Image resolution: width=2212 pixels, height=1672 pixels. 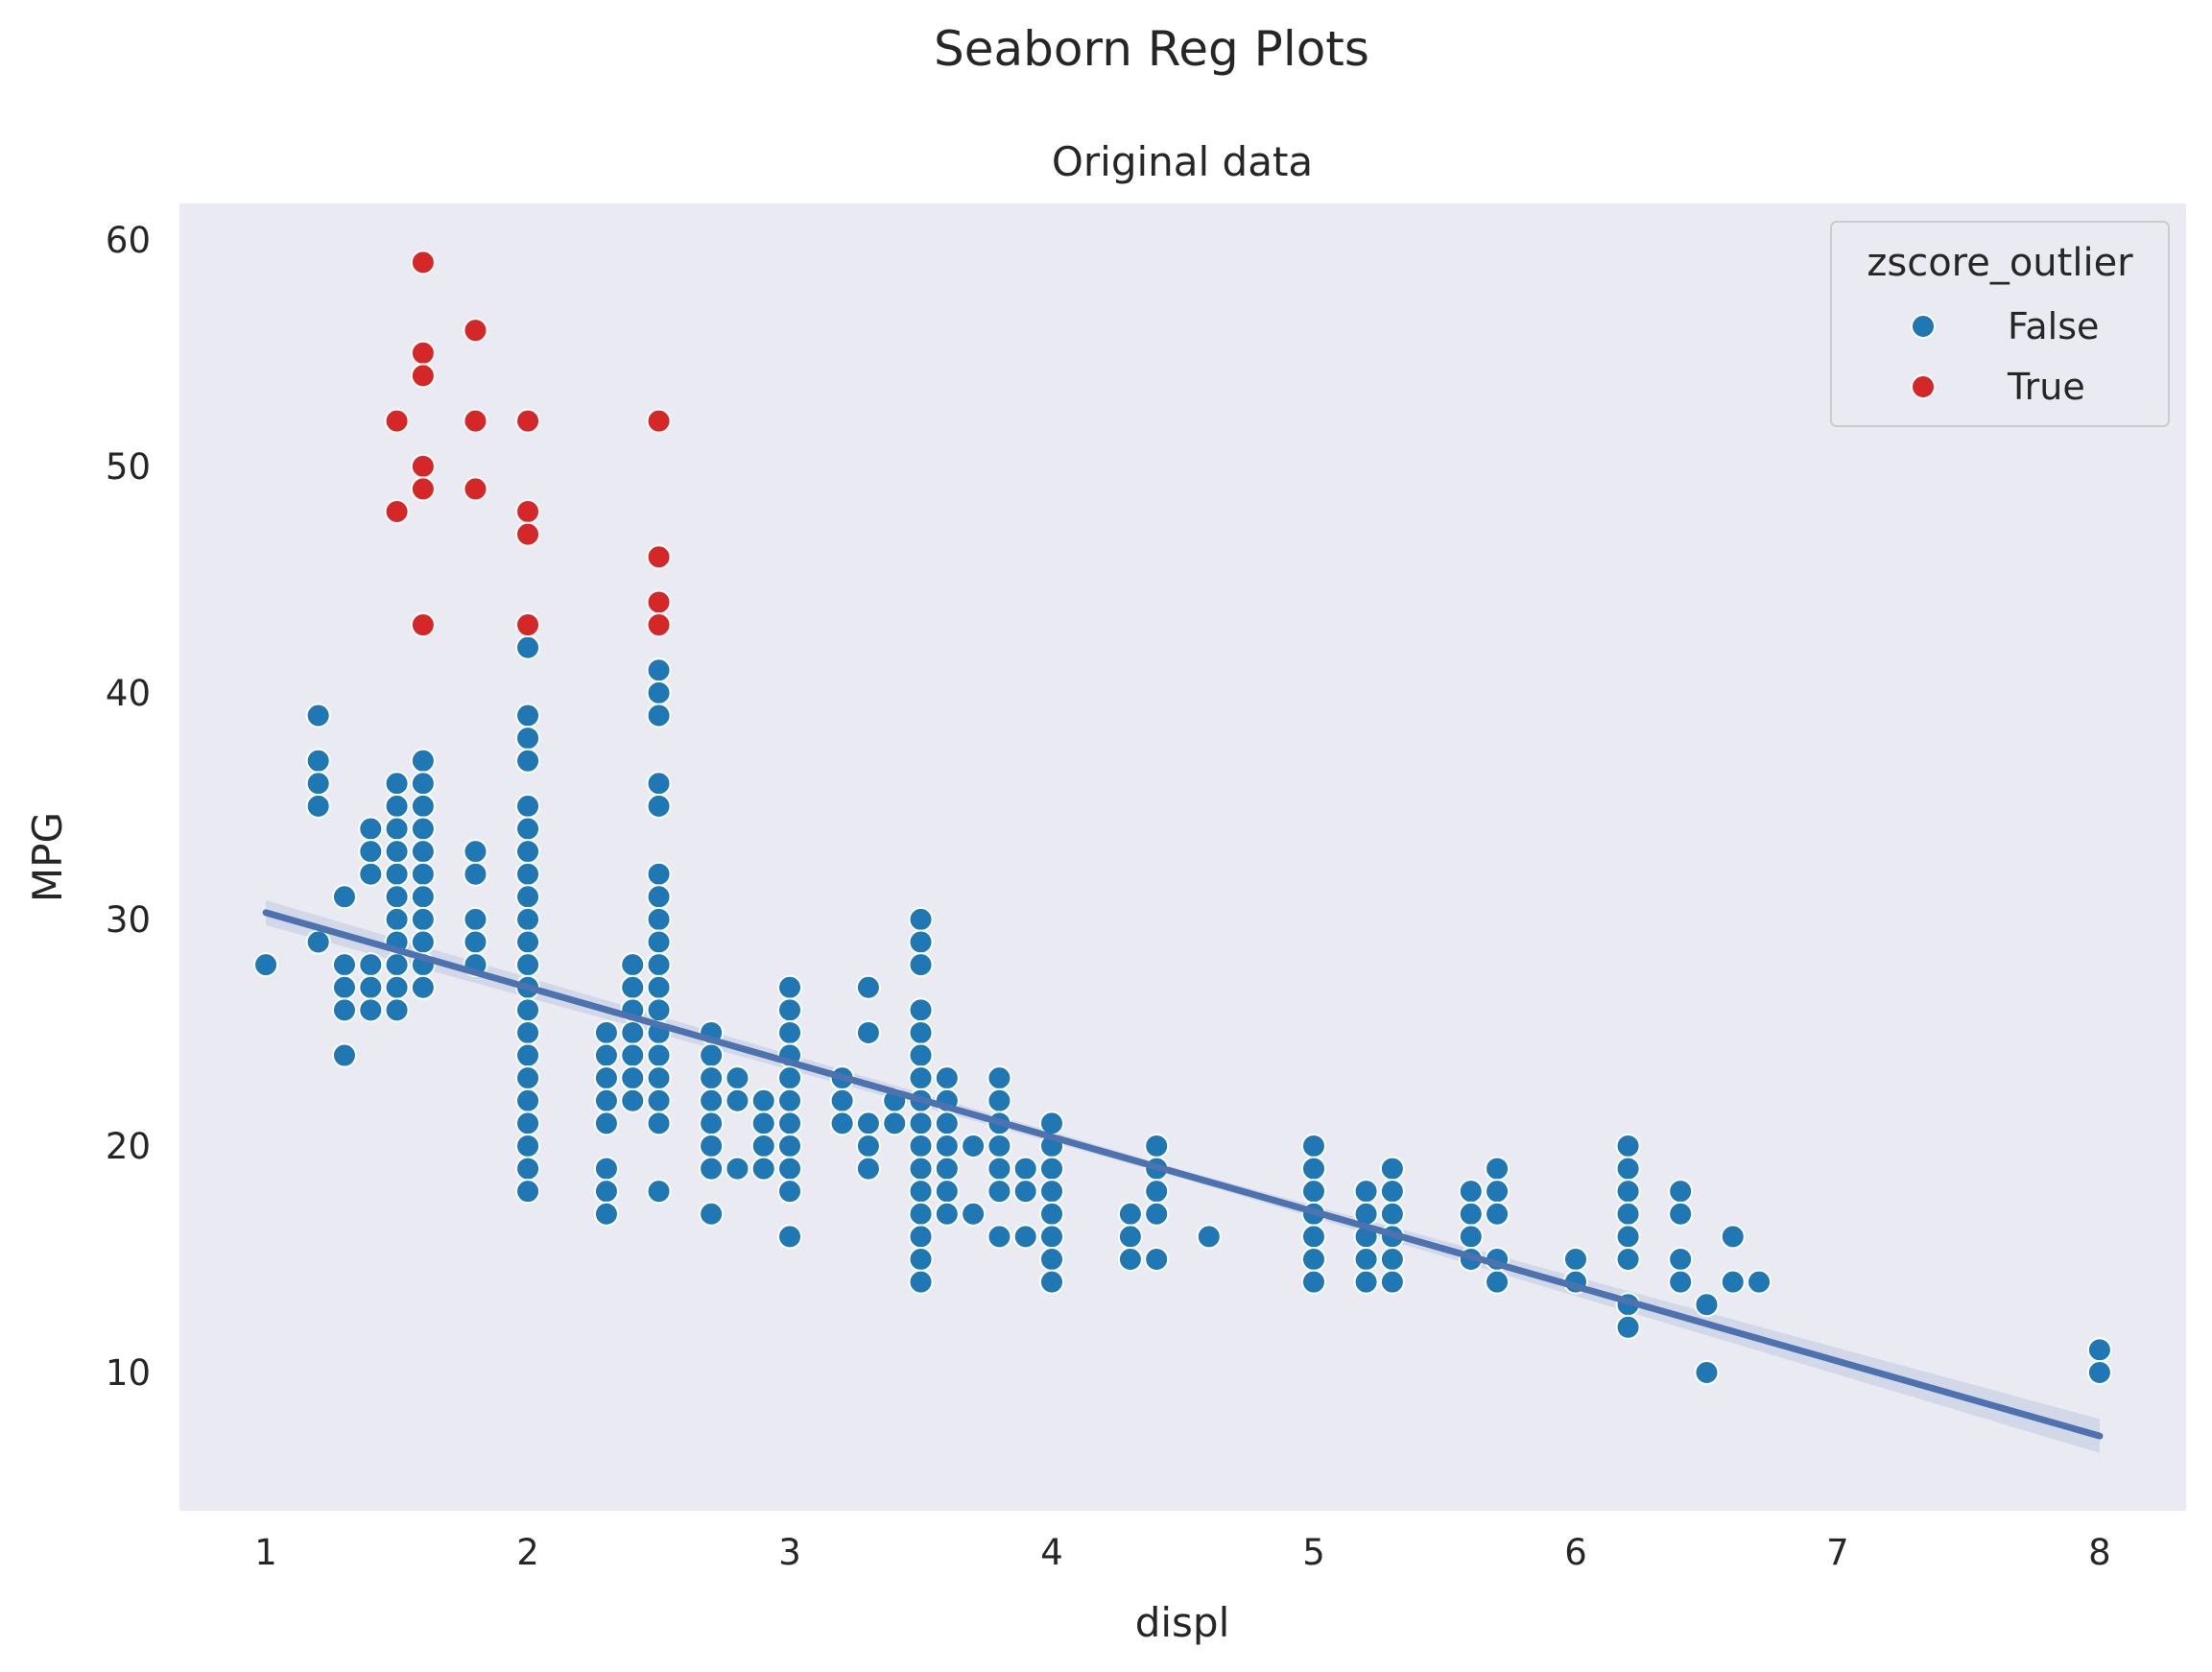 I want to click on y-tick-label: 60, so click(x=128, y=241).